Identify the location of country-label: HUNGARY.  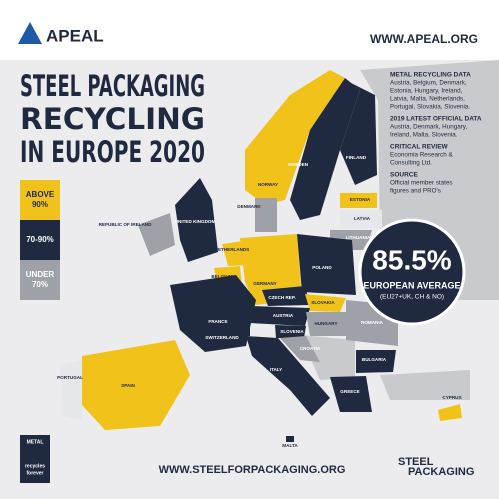
(325, 323).